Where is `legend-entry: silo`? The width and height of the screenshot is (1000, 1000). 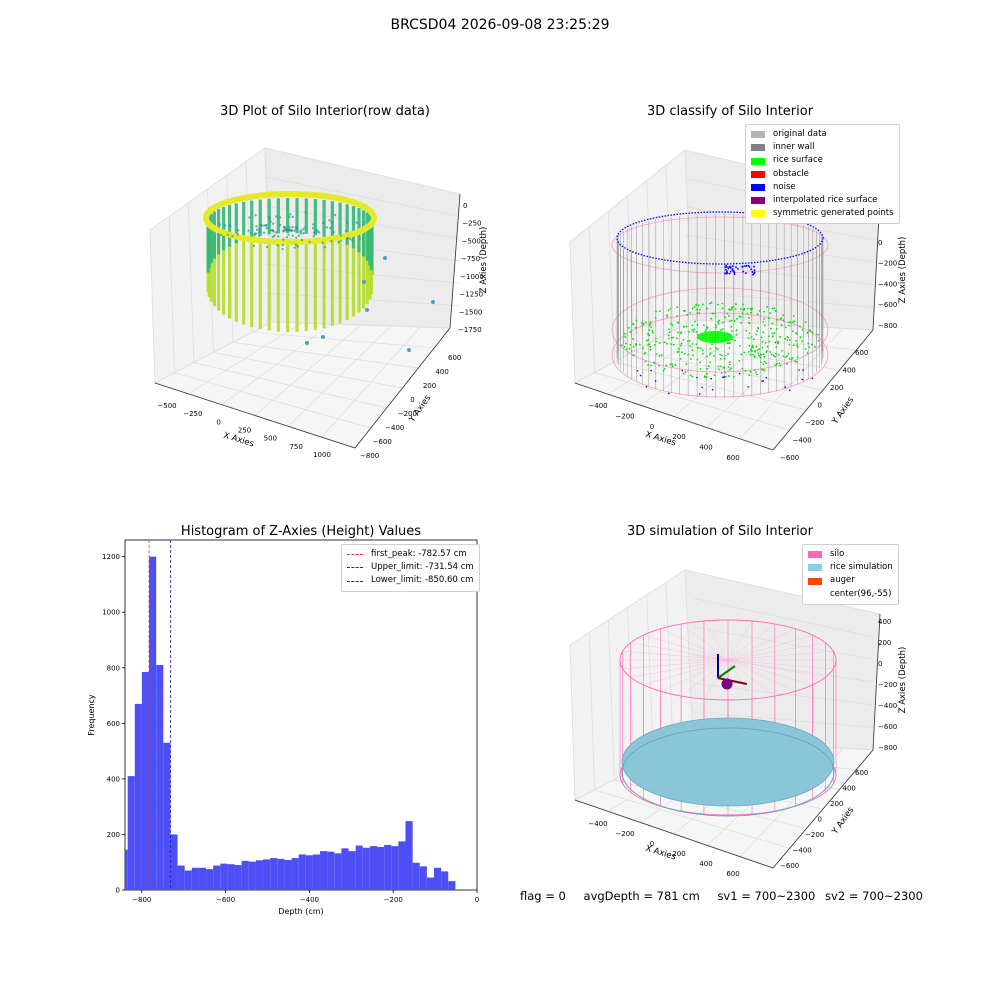
legend-entry: silo is located at coordinates (850, 554).